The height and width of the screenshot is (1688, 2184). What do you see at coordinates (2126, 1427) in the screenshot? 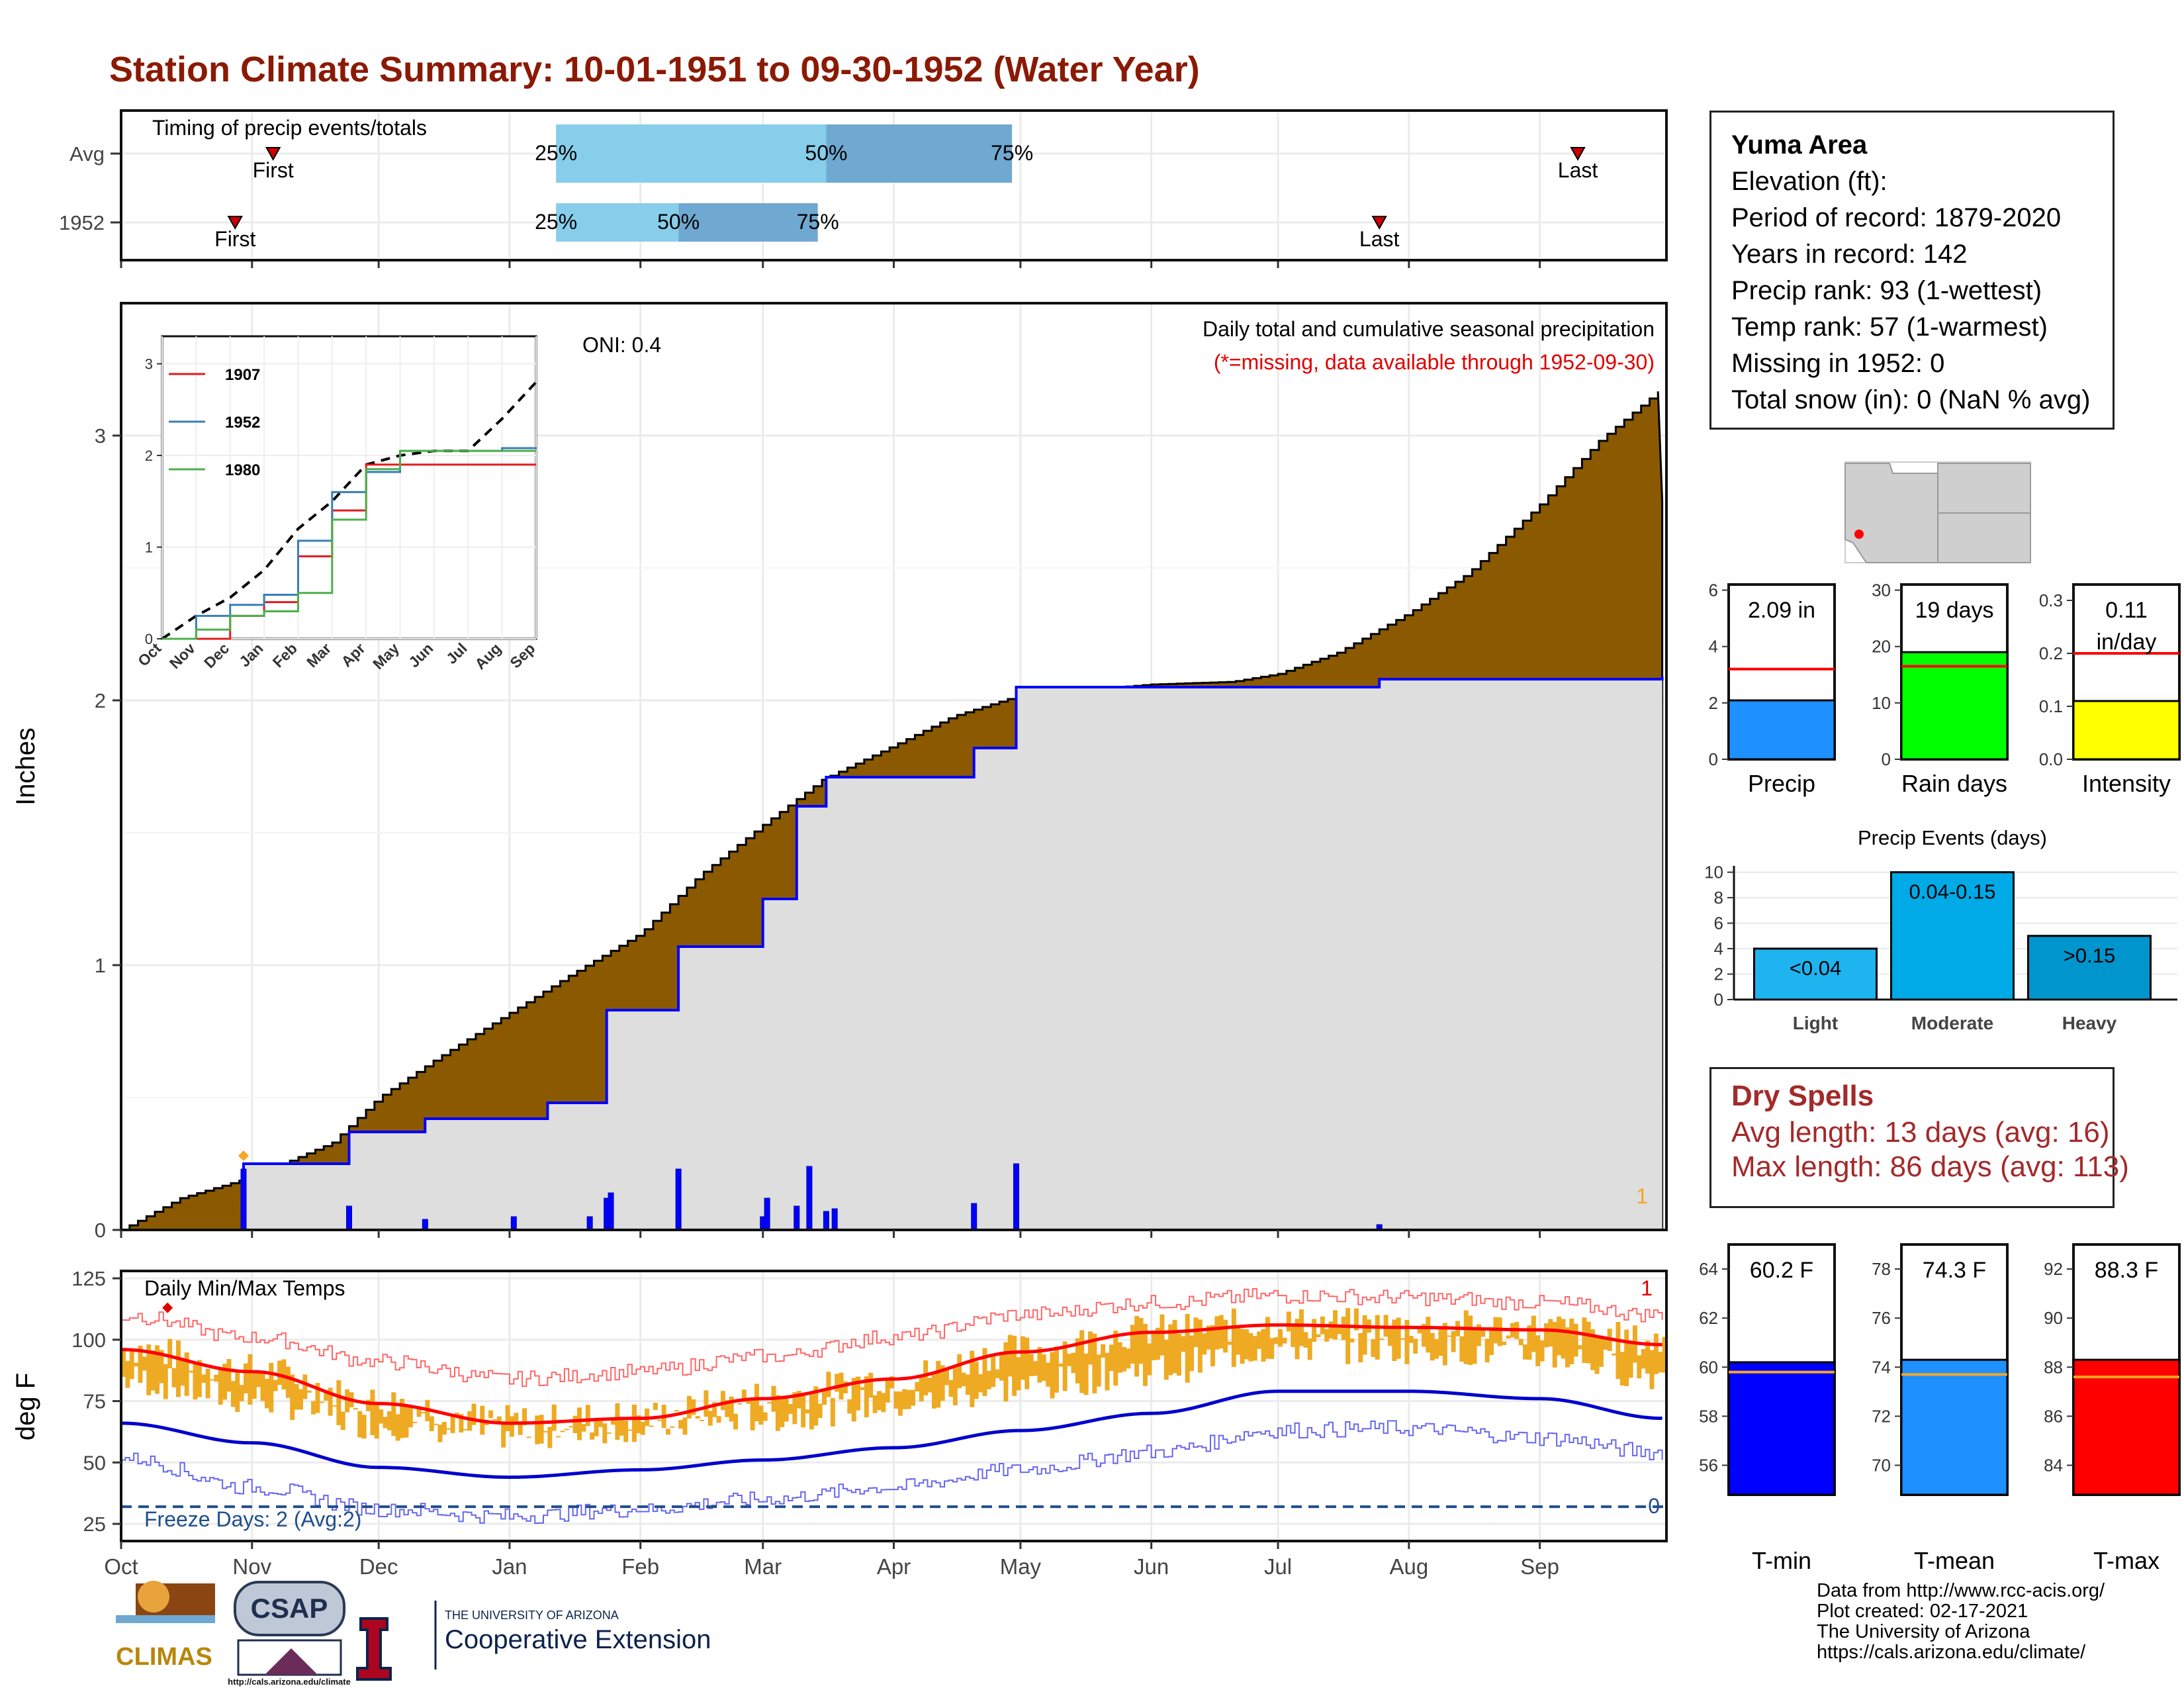
I see `tmax-bar` at bounding box center [2126, 1427].